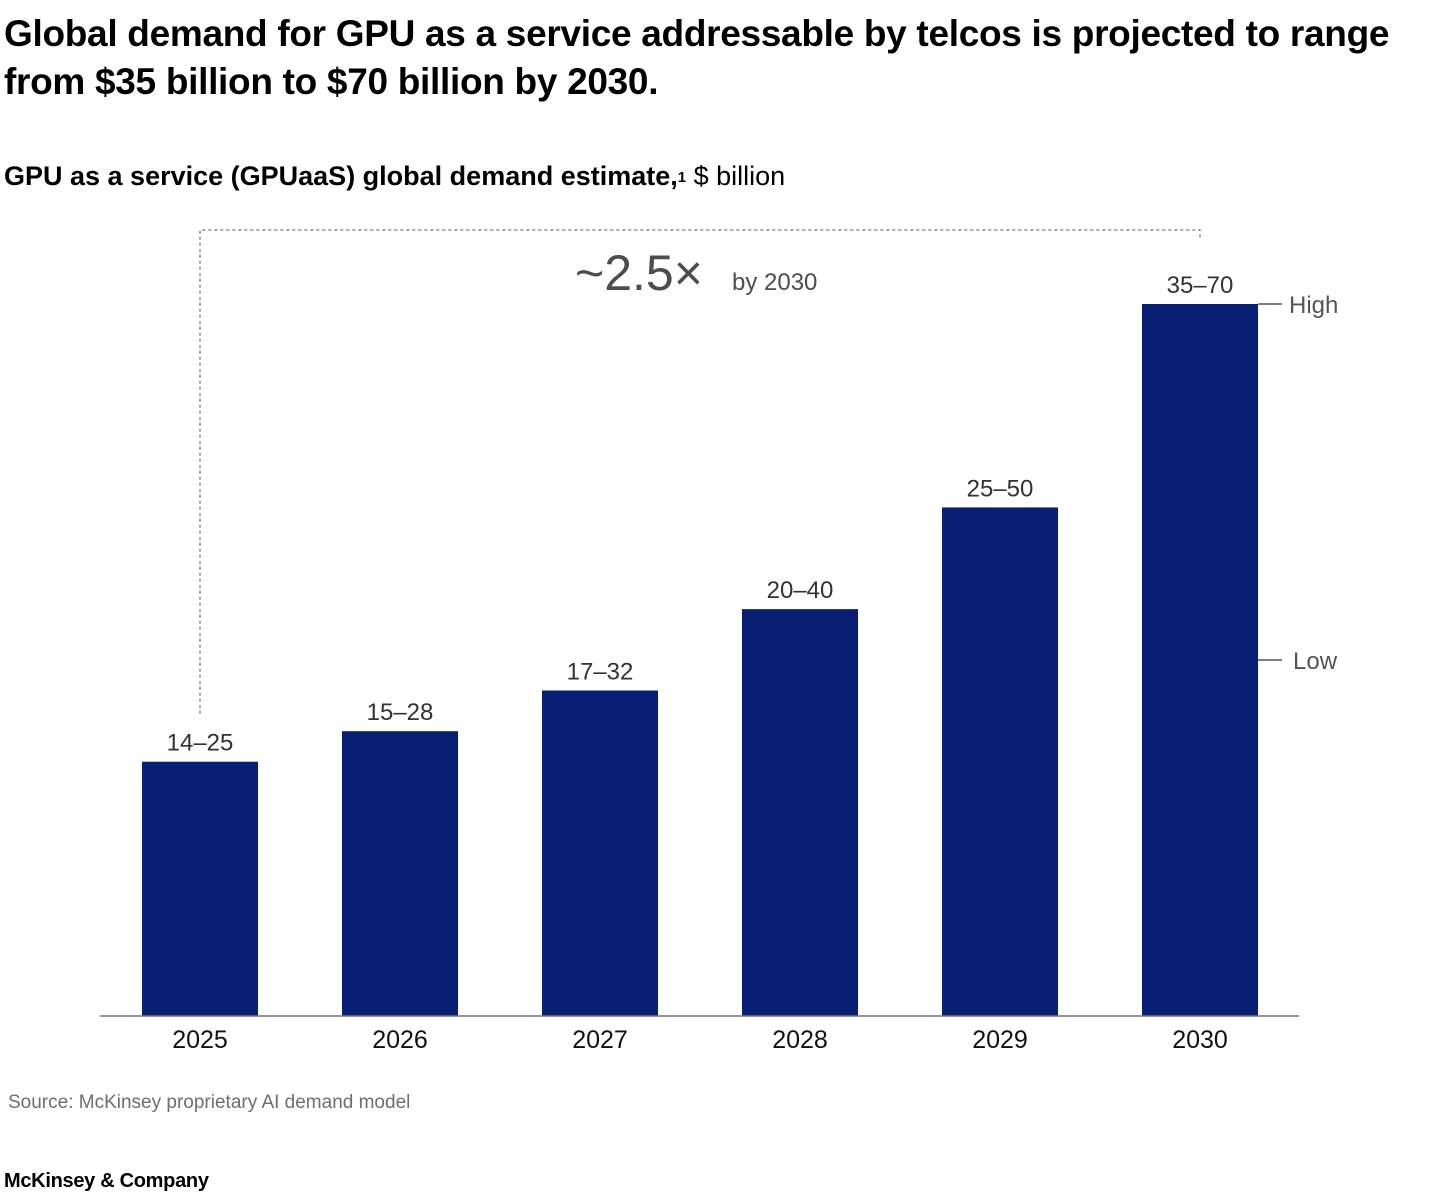 Image resolution: width=1437 pixels, height=1200 pixels. I want to click on x-tick-2029: 2029, so click(1000, 1040).